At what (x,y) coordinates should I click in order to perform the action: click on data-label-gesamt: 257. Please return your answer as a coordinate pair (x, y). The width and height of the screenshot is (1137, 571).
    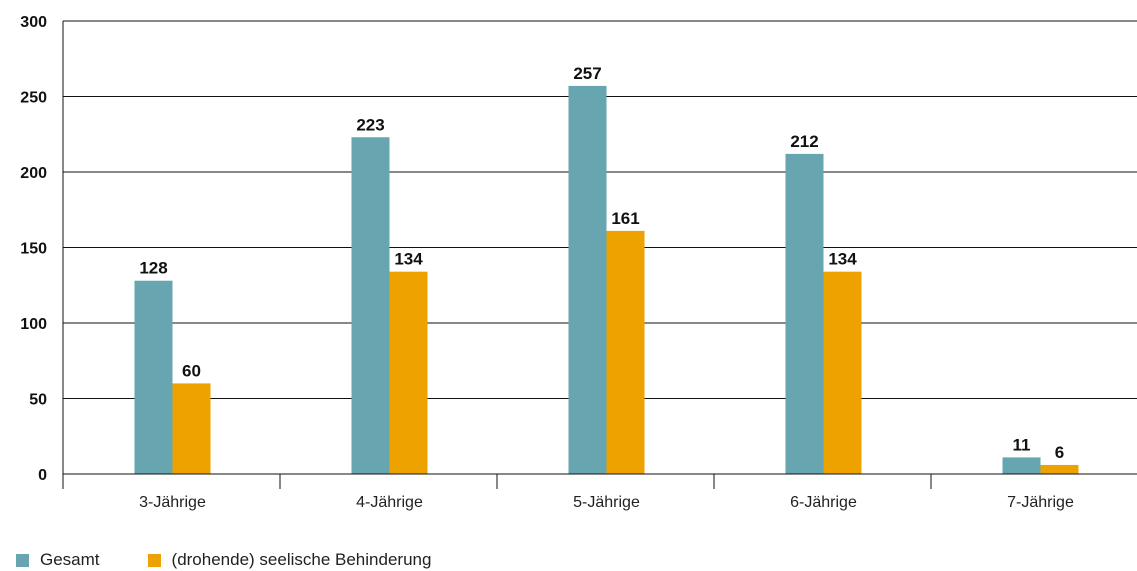
    Looking at the image, I should click on (587, 73).